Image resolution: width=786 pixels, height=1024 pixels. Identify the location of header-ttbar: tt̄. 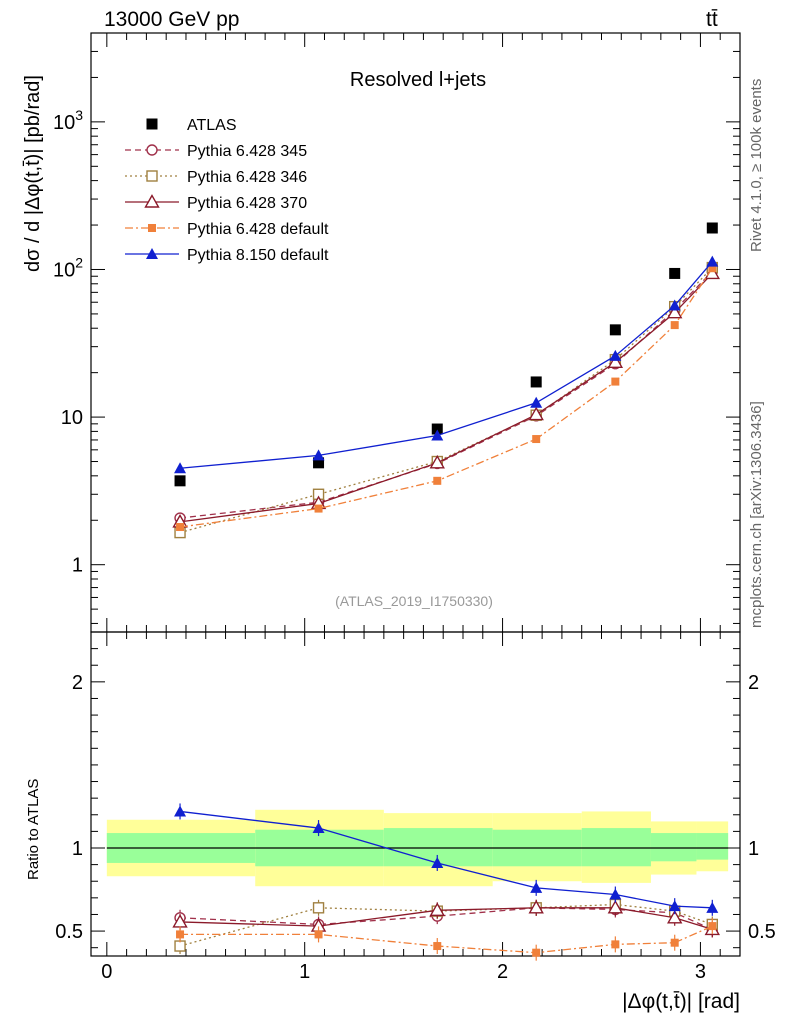
(712, 19).